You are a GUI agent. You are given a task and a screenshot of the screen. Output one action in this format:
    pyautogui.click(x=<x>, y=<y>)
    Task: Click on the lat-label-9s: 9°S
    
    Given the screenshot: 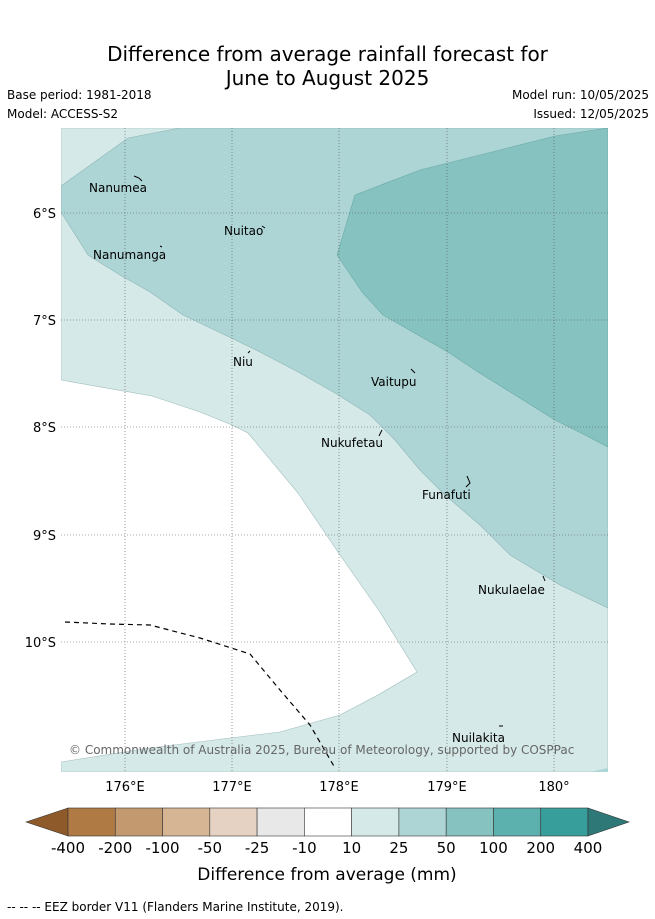 What is the action you would take?
    pyautogui.click(x=44, y=536)
    